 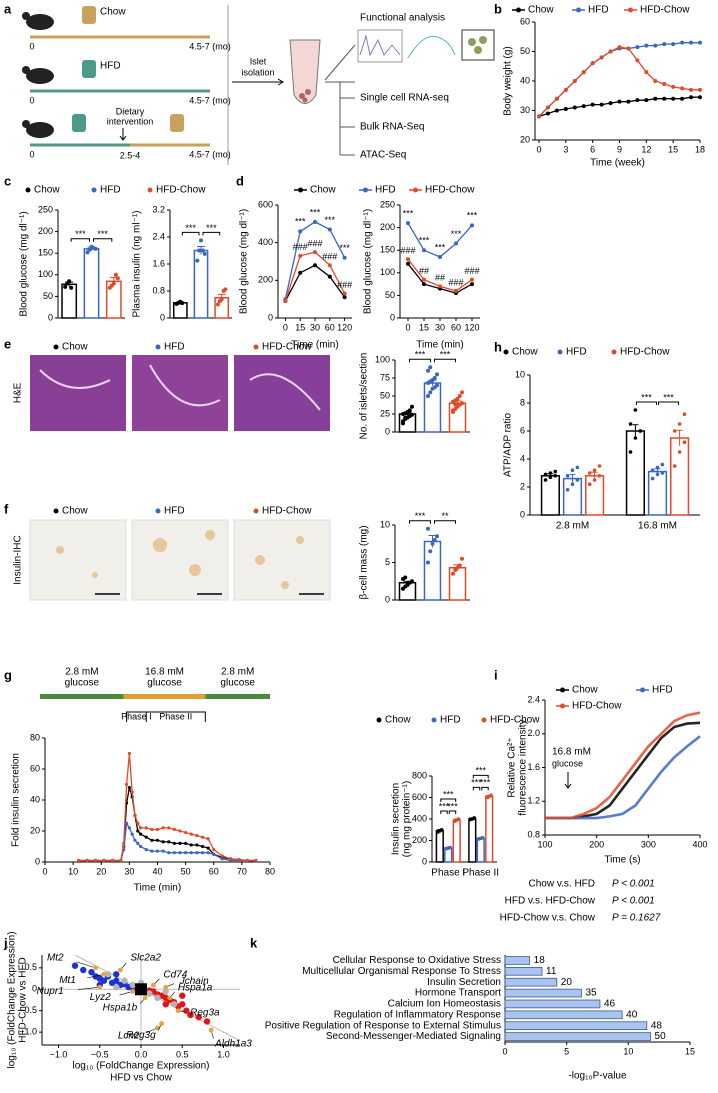 What do you see at coordinates (113, 12) in the screenshot?
I see `diet-label: Chow` at bounding box center [113, 12].